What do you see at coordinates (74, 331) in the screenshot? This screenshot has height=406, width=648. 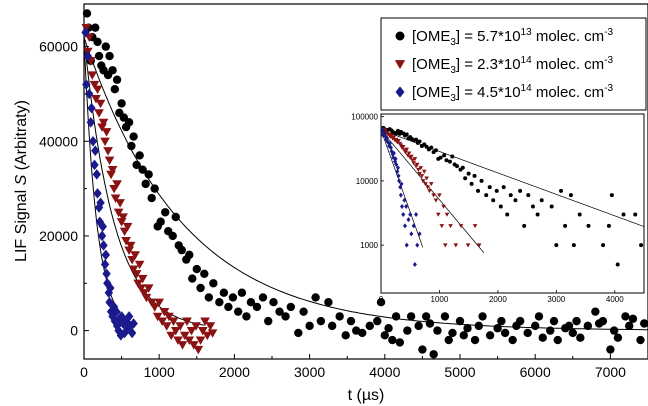 I see `y-tick-label: 0` at bounding box center [74, 331].